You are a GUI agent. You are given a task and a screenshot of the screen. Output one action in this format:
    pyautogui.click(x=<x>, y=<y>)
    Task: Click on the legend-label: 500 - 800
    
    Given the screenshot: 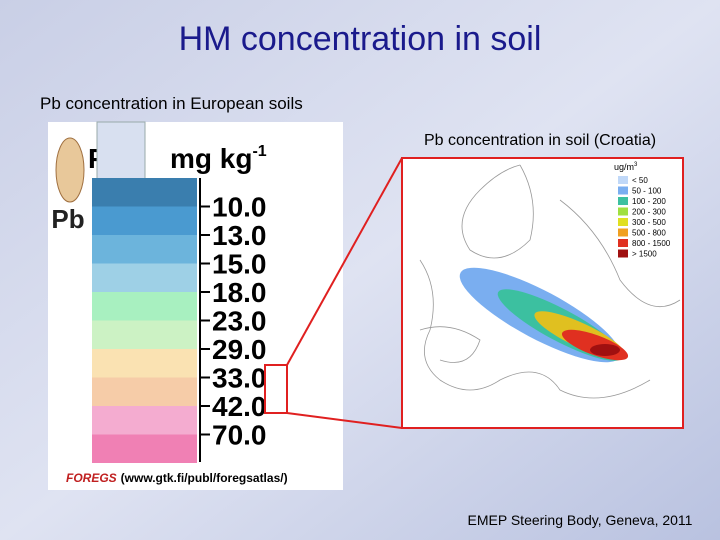 What is the action you would take?
    pyautogui.click(x=649, y=233)
    